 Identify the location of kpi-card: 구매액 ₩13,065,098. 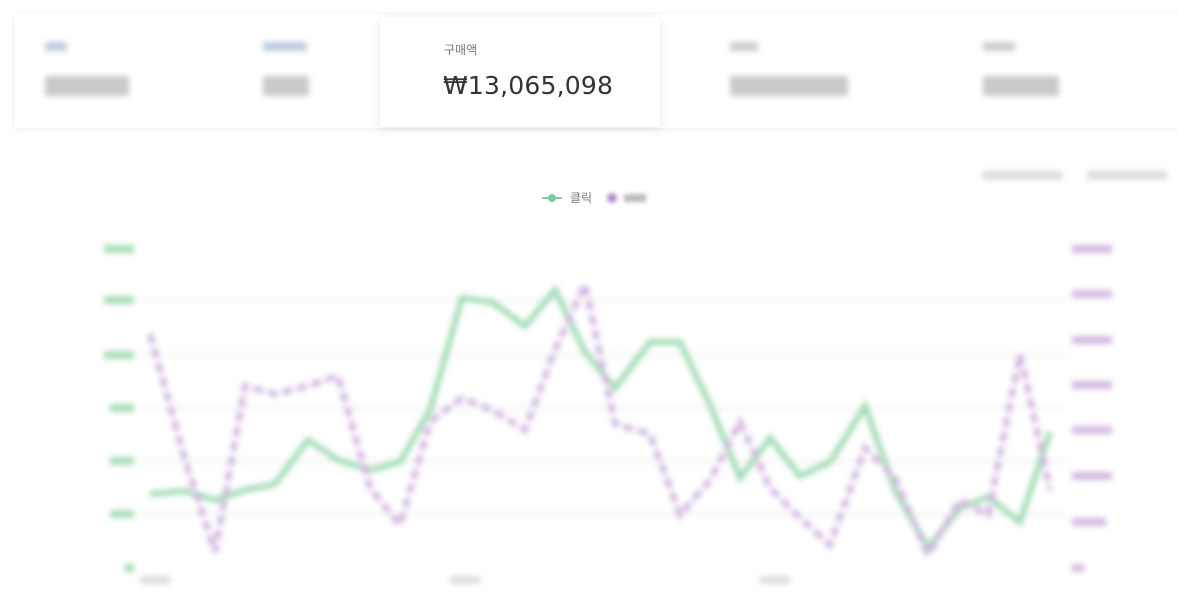
(520, 72).